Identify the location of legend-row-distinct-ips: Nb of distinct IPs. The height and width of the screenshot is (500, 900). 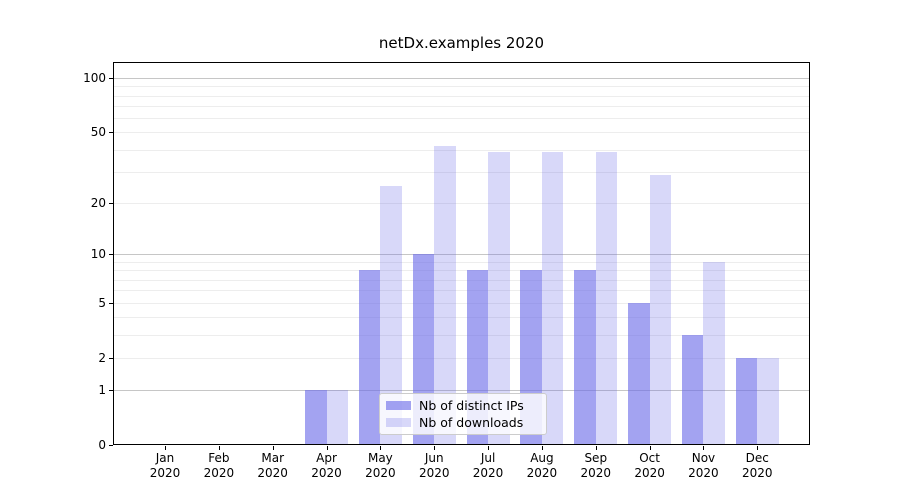
(462, 405).